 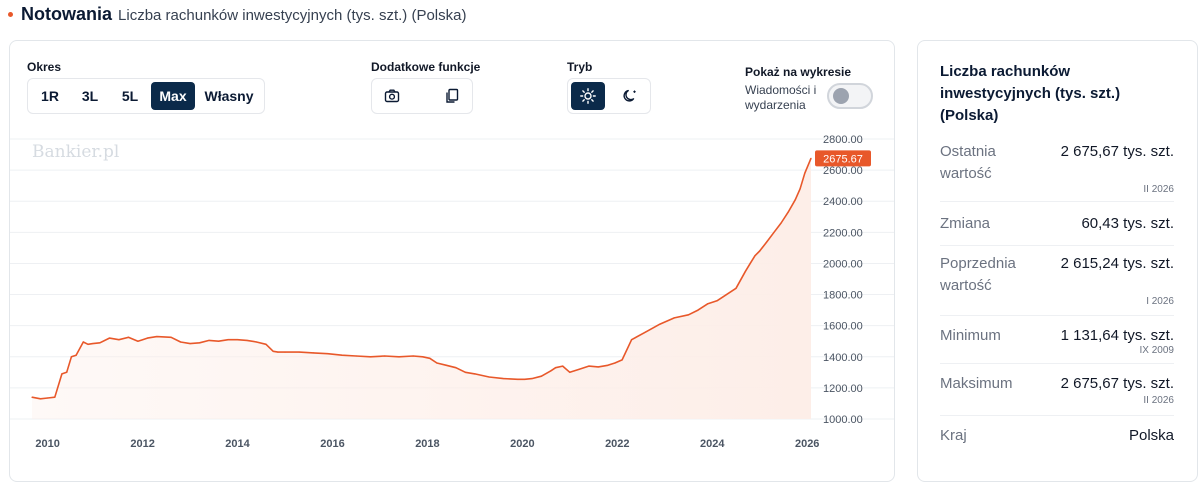 I want to click on summary-row-change: Zmiana 60,43 tys. szt., so click(x=1057, y=228).